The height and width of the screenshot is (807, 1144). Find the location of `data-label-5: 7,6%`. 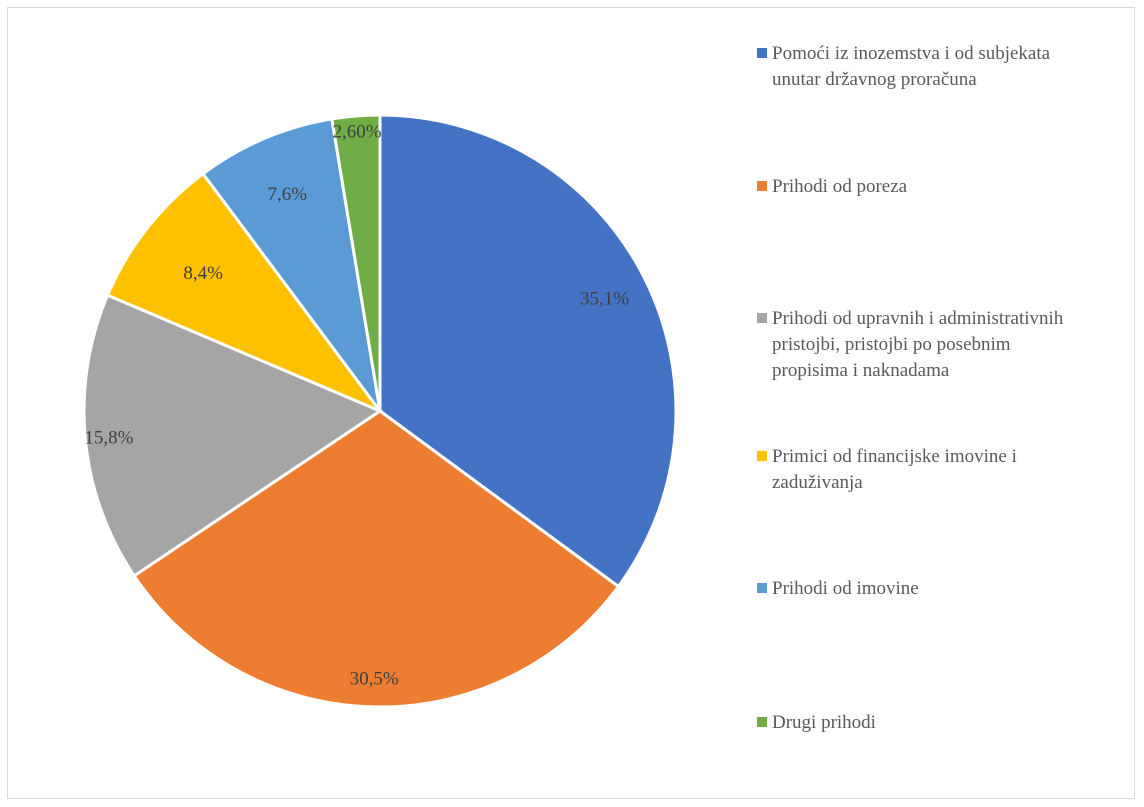

data-label-5: 7,6% is located at coordinates (288, 194).